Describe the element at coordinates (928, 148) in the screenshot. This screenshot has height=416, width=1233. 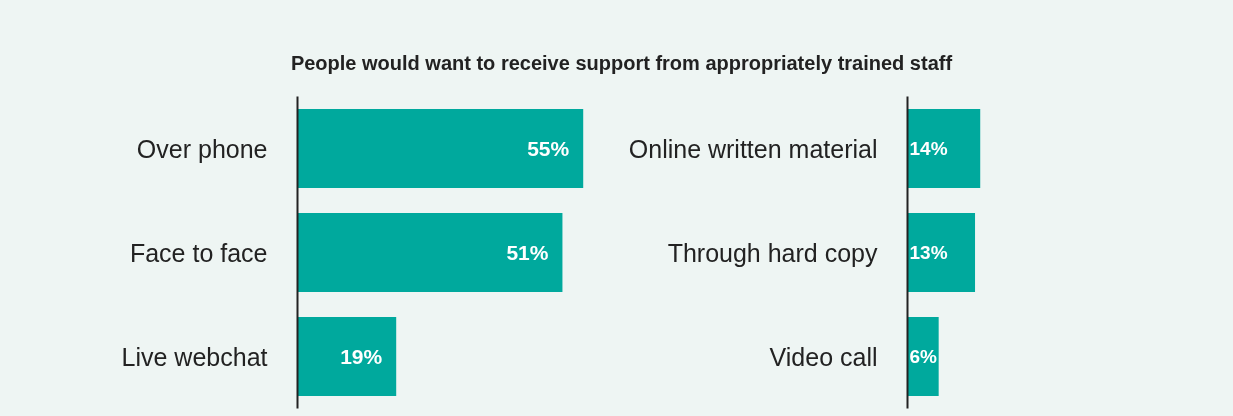
I see `data-label: 14%` at that location.